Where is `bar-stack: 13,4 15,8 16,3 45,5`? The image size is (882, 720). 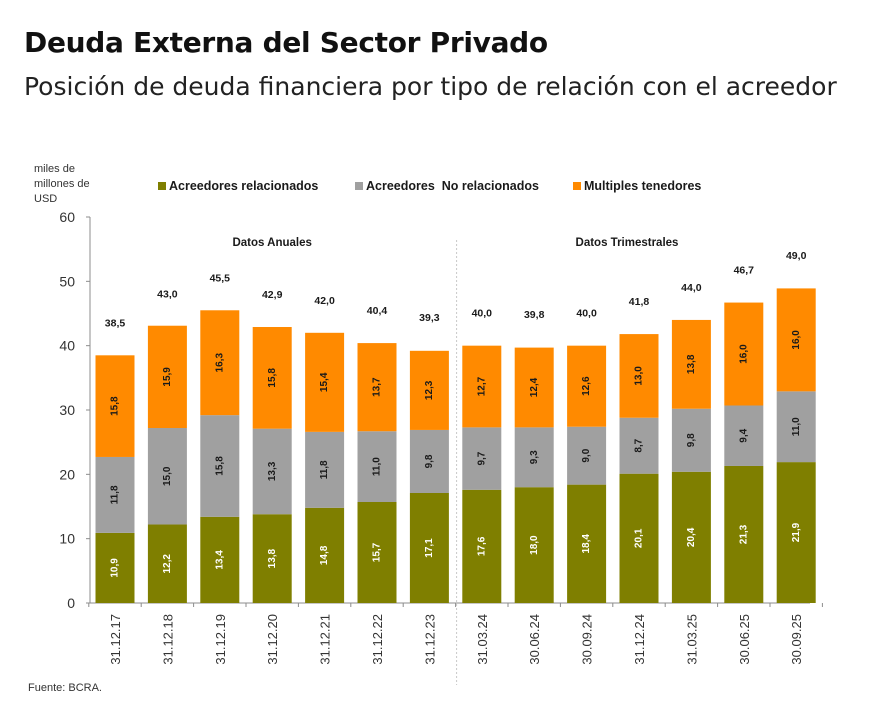 bar-stack: 13,4 15,8 16,3 45,5 is located at coordinates (220, 437).